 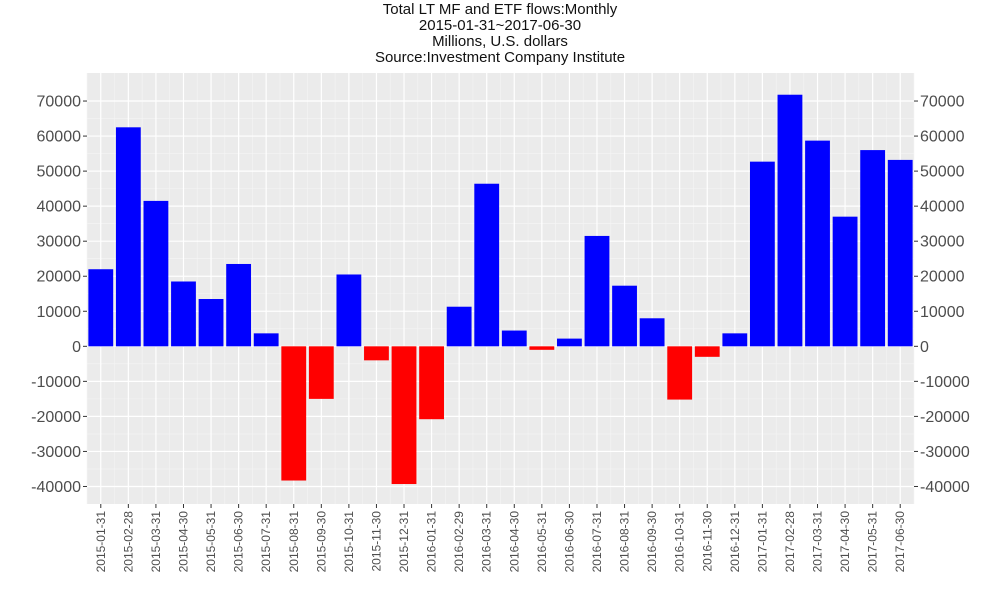 I want to click on chart-subtitle-units: Millions, U.S. dollars, so click(x=500, y=41).